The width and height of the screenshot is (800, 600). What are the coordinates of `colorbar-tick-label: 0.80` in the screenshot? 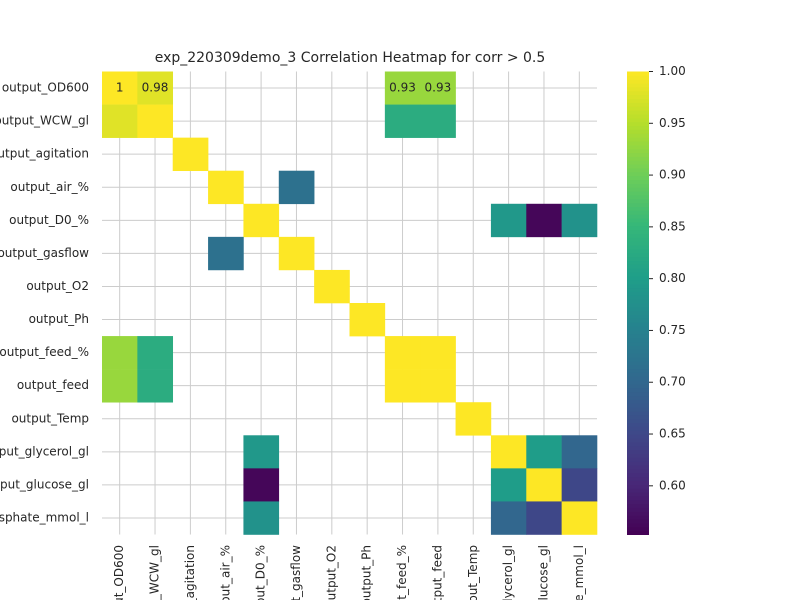 It's located at (672, 278).